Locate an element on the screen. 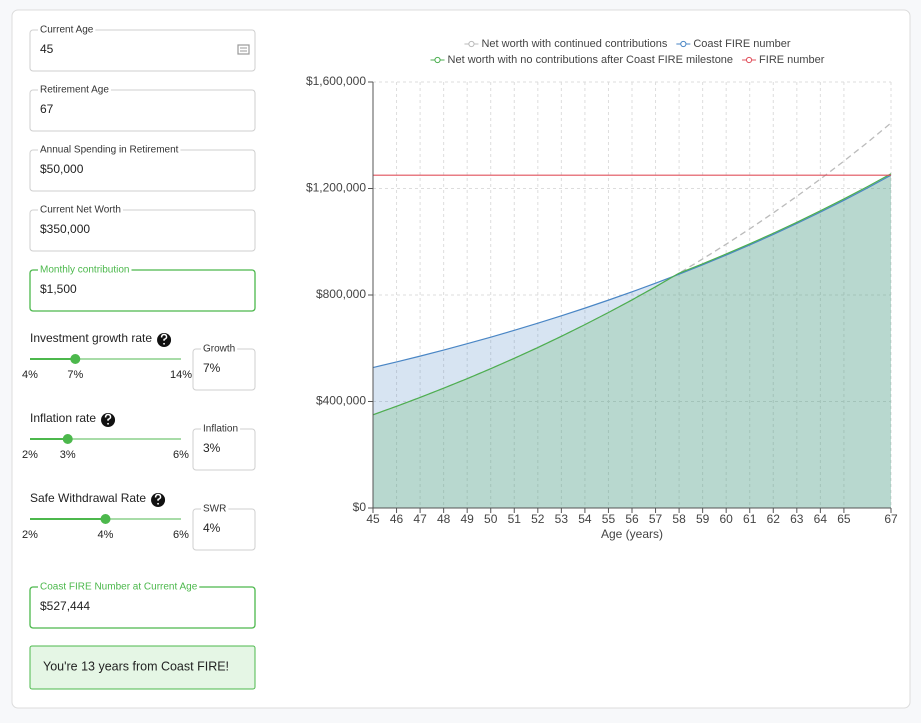  message: You're 13 years from Coast FIRE! is located at coordinates (136, 666).